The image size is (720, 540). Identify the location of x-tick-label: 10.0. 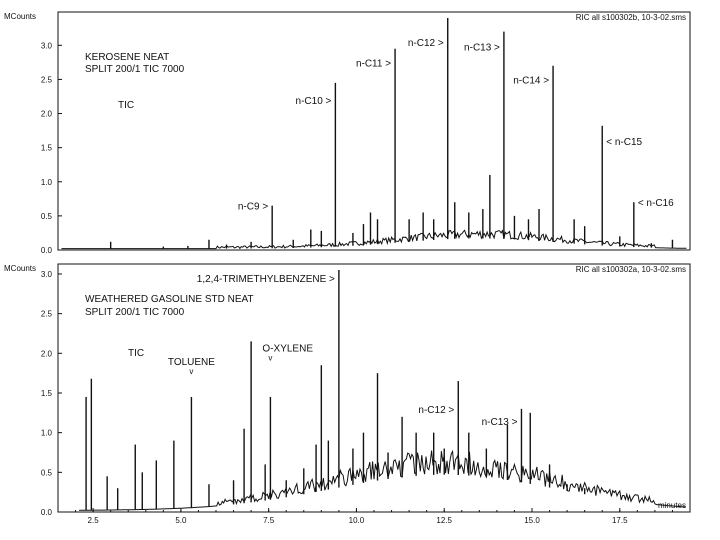
(357, 520).